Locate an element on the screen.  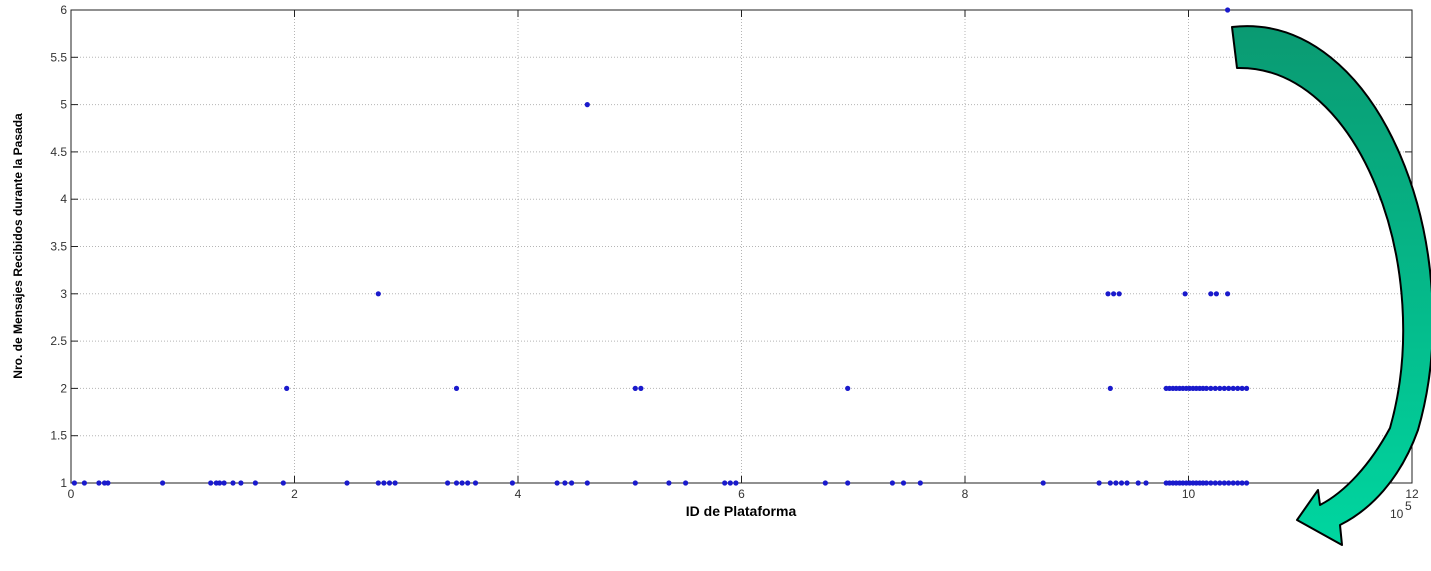
x-tick-label: 0 is located at coordinates (71, 494).